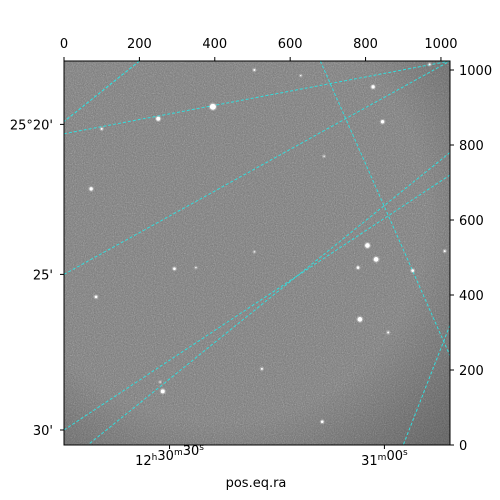  Describe the element at coordinates (43, 275) in the screenshot. I see `dec-tick-label: 25'` at that location.